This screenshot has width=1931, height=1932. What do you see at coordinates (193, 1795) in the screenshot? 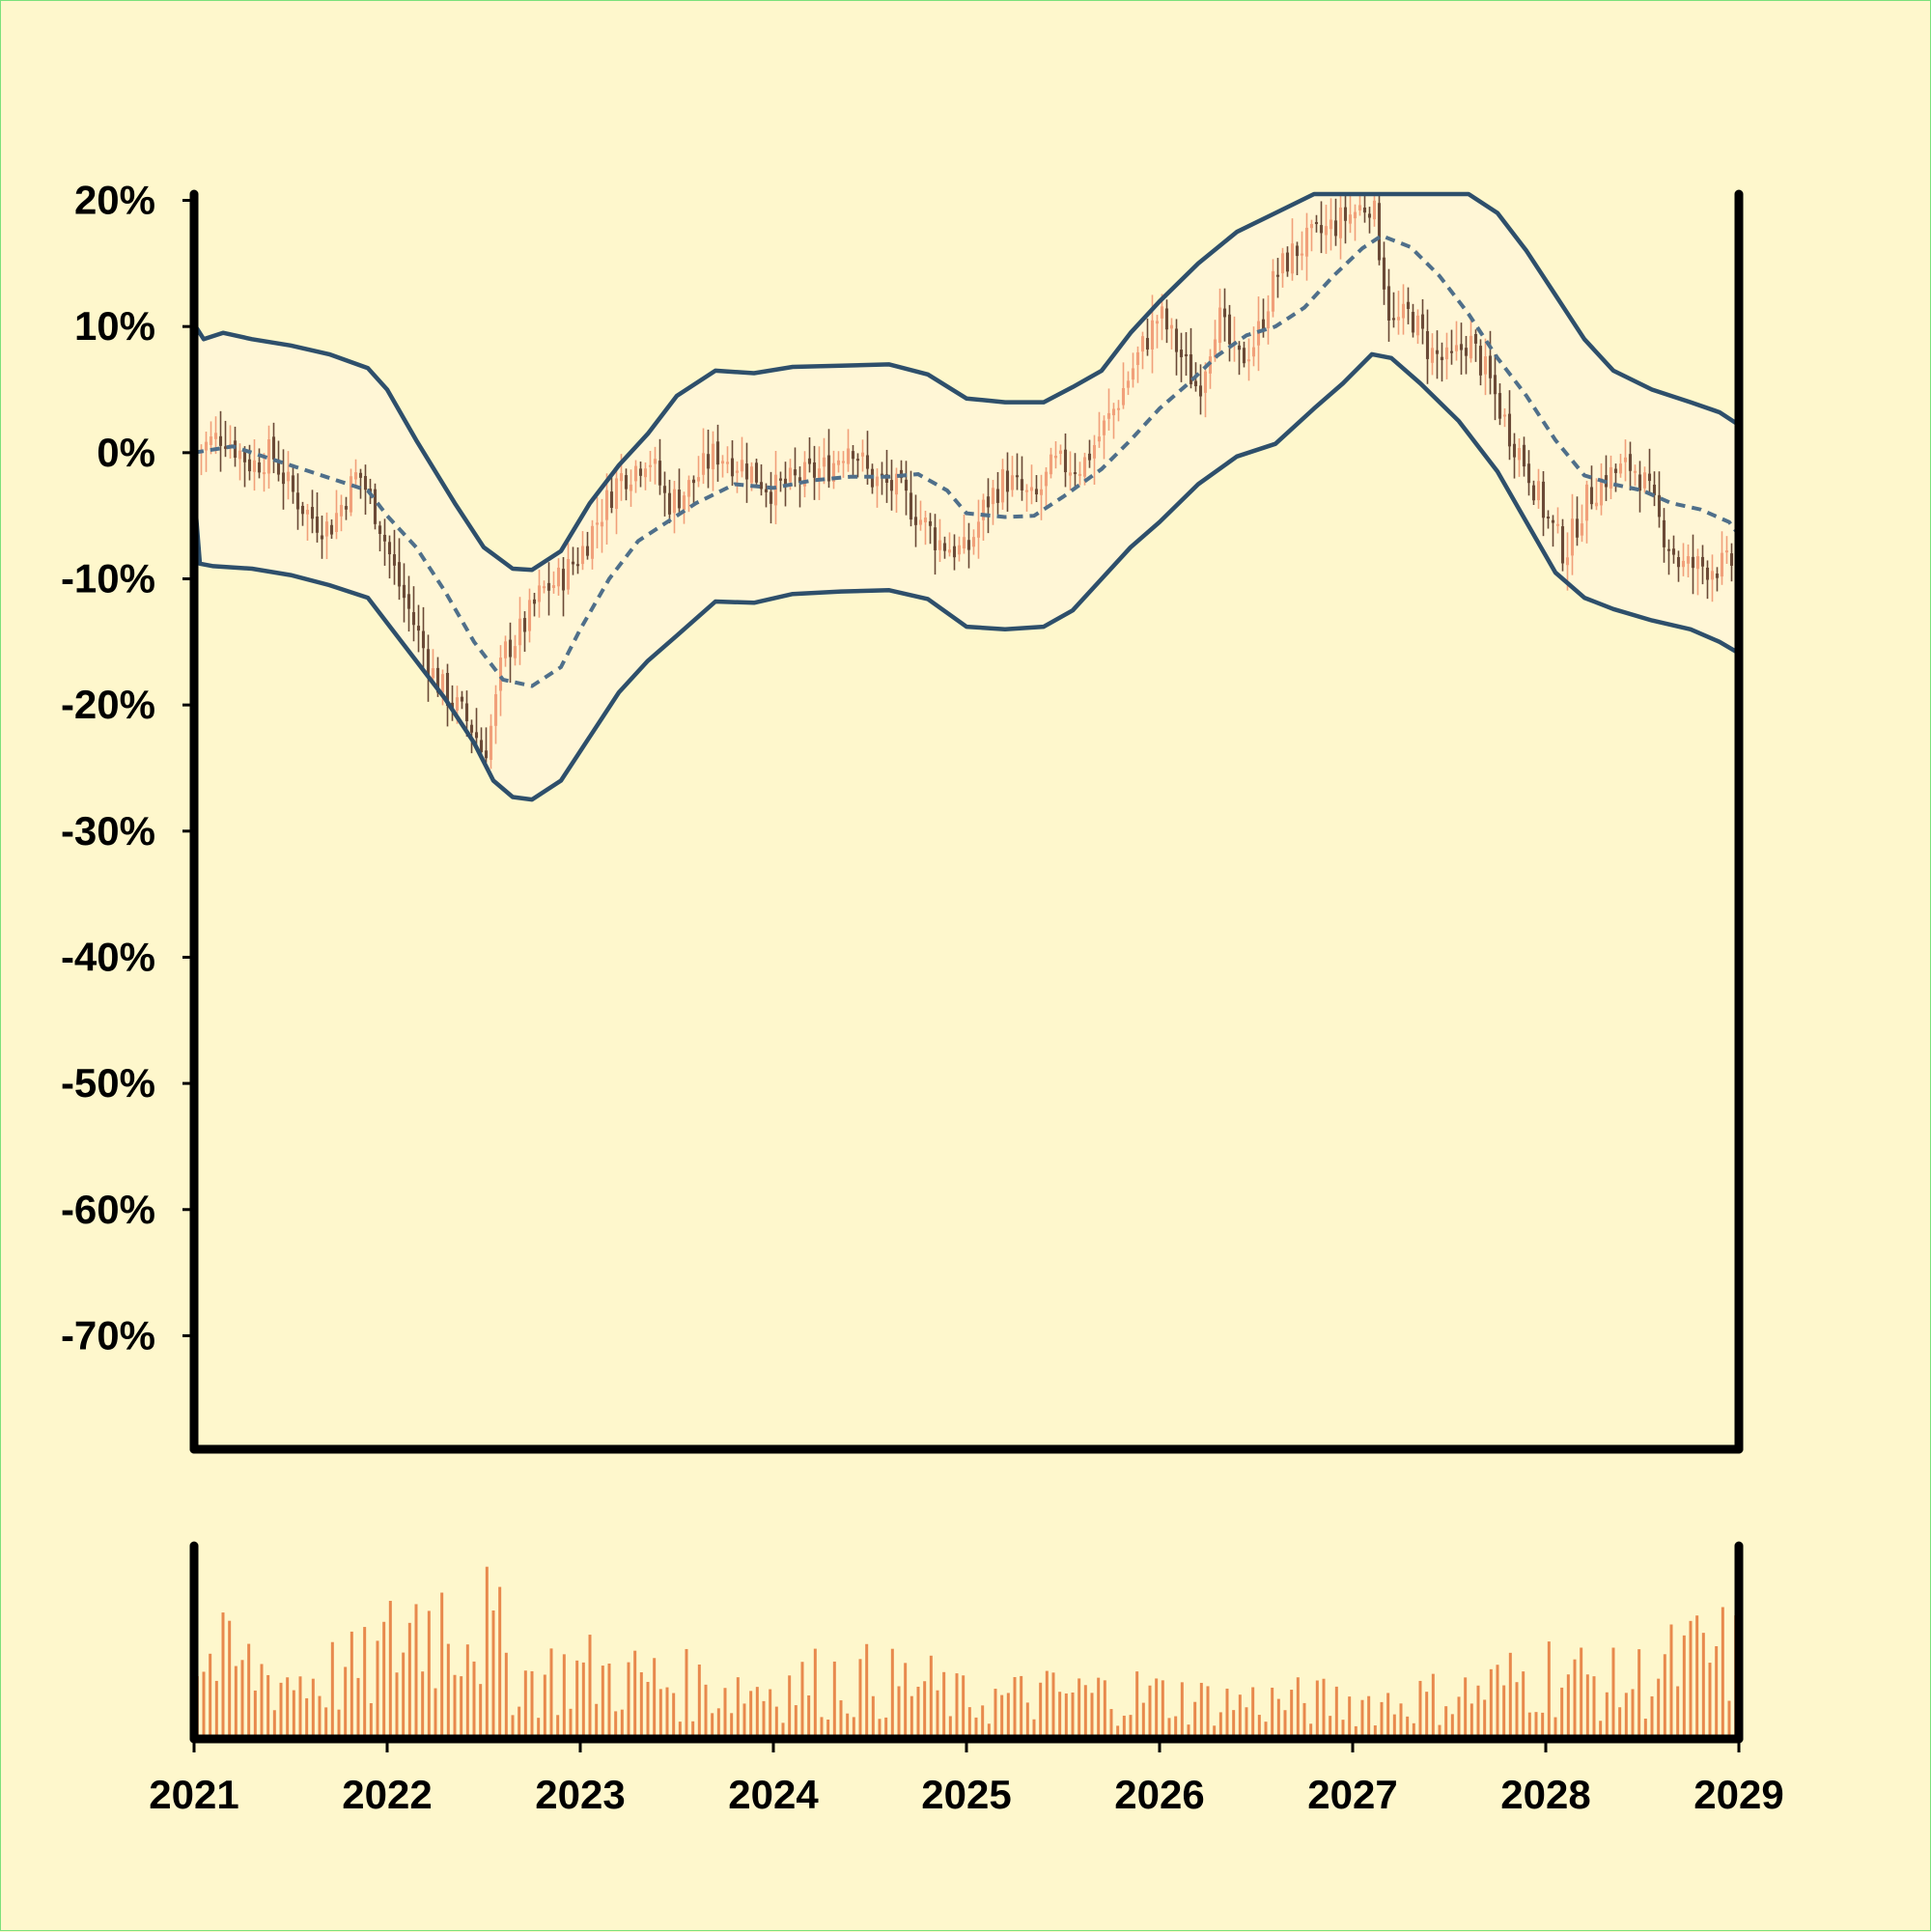
I see `x-tick-label: 2021` at bounding box center [193, 1795].